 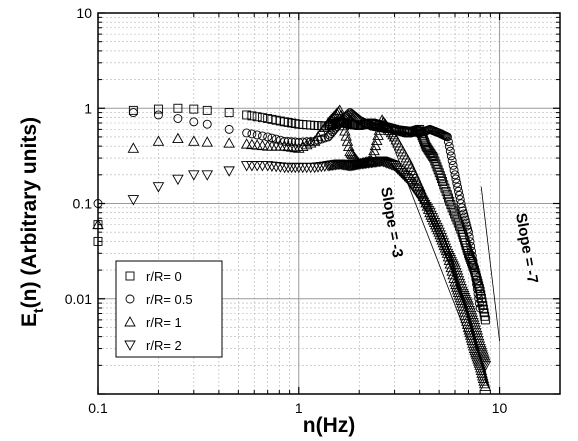 What do you see at coordinates (169, 299) in the screenshot?
I see `legend-label: r/R= 0.5` at bounding box center [169, 299].